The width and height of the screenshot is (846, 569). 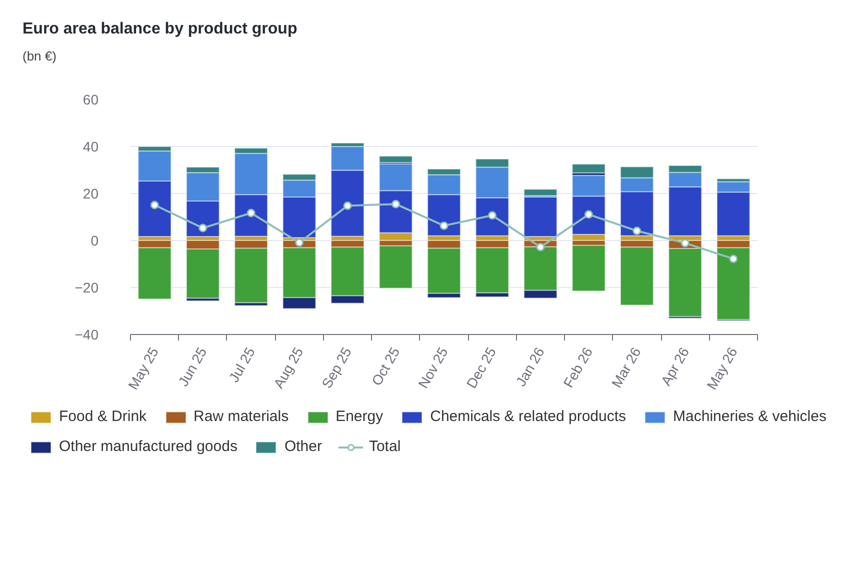 I want to click on x-tick-label: Jul 25, so click(x=241, y=364).